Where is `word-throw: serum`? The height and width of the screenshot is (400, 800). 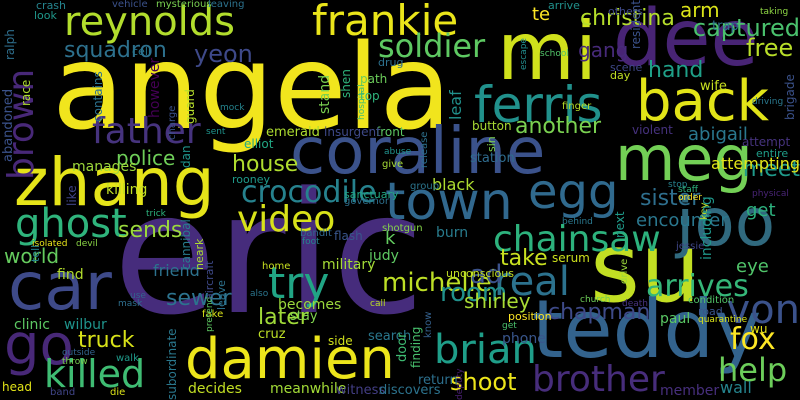
word-throw: serum is located at coordinates (571, 258).